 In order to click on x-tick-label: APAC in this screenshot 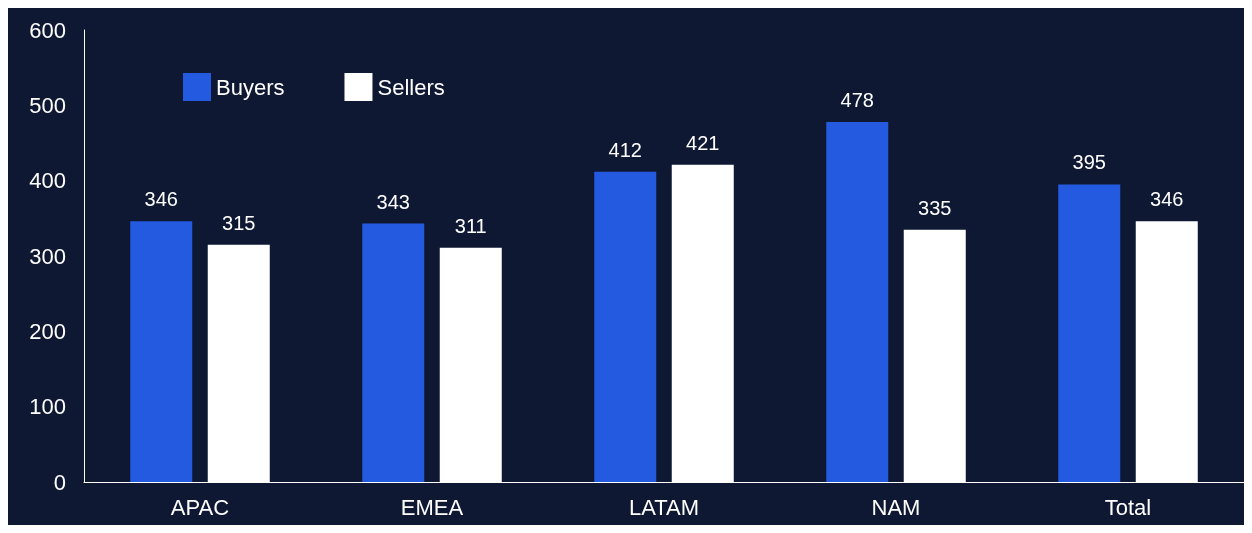, I will do `click(200, 507)`.